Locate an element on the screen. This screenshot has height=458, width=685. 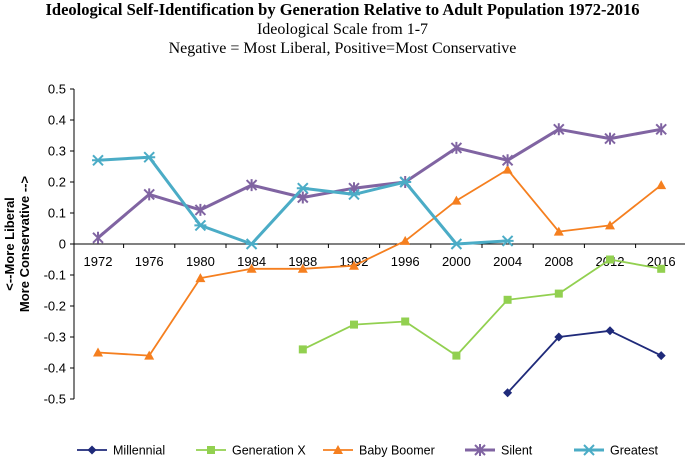
y-axis-label-1: <--More Liberal is located at coordinates (9, 244).